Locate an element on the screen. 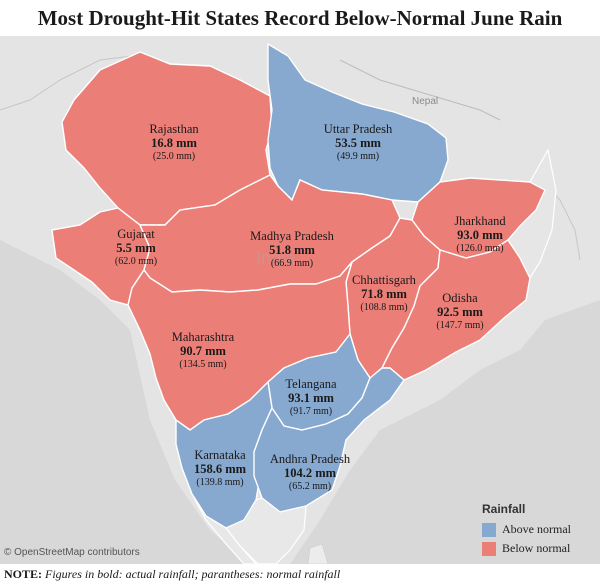 This screenshot has width=600, height=584. state-name: Uttar Pradesh is located at coordinates (358, 129).